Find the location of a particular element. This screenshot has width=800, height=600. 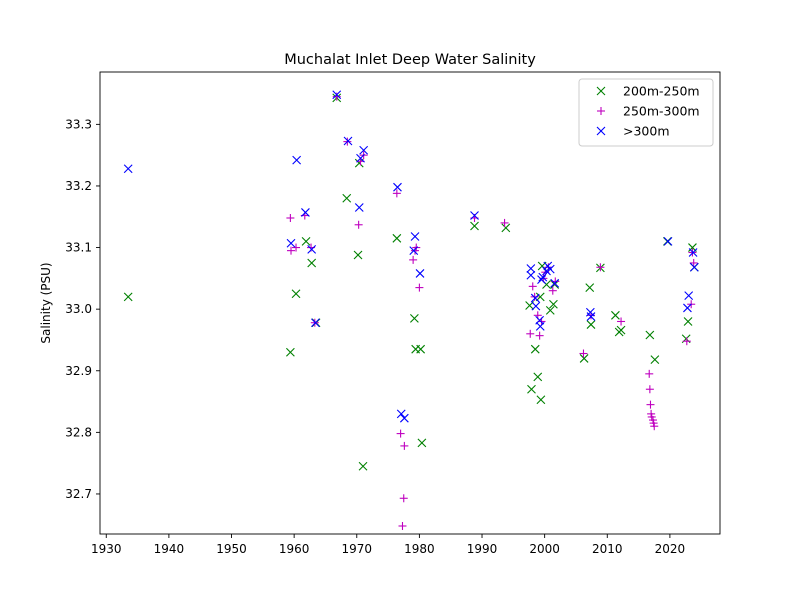

y-tick-label: 33.0 is located at coordinates (78, 309).